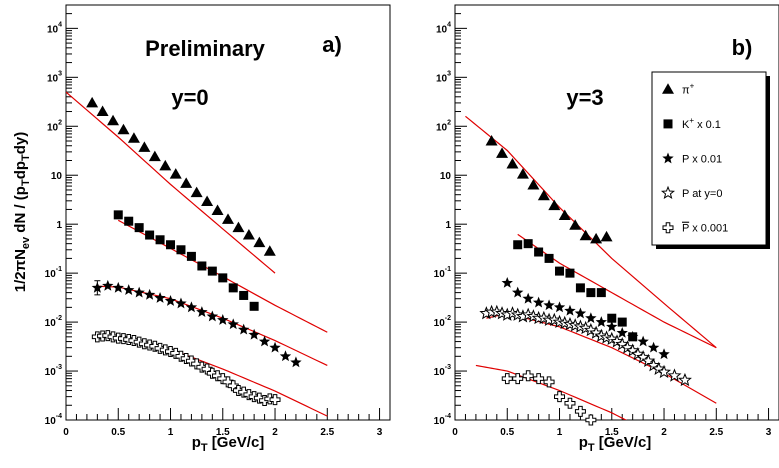 This screenshot has width=779, height=468. What do you see at coordinates (59, 225) in the screenshot?
I see `y-tick-label: 1` at bounding box center [59, 225].